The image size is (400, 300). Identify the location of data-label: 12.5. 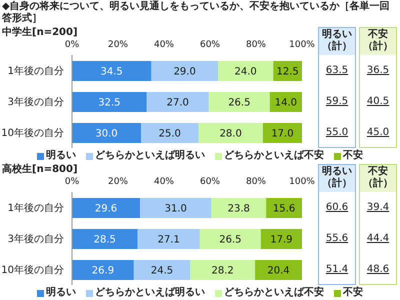
(287, 72).